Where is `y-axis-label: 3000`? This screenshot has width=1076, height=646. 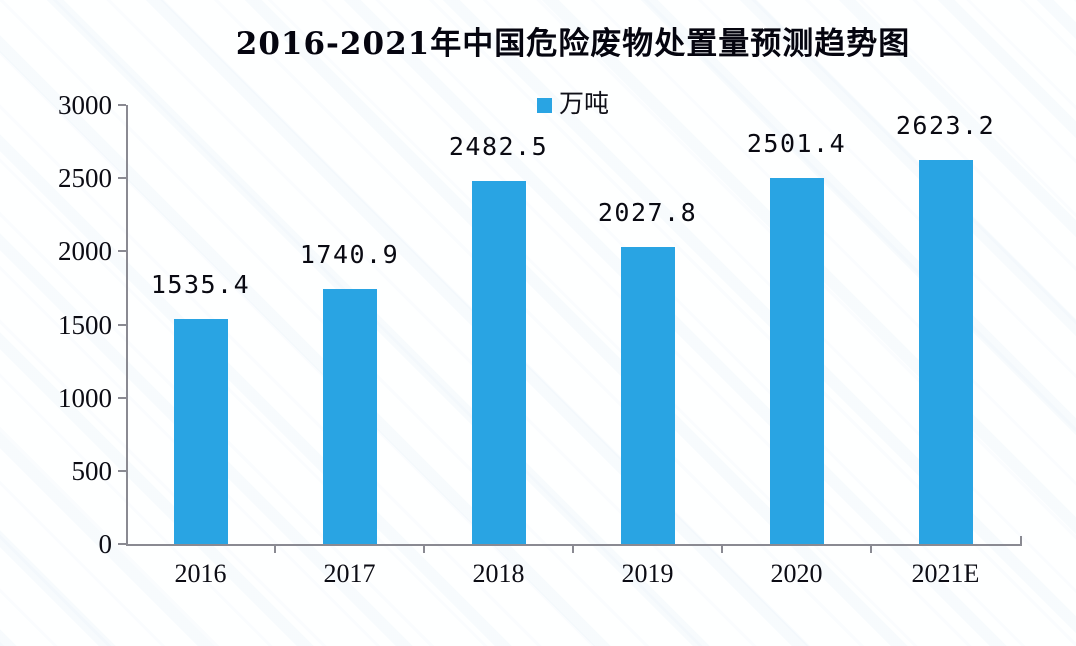
y-axis-label: 3000 is located at coordinates (85, 105).